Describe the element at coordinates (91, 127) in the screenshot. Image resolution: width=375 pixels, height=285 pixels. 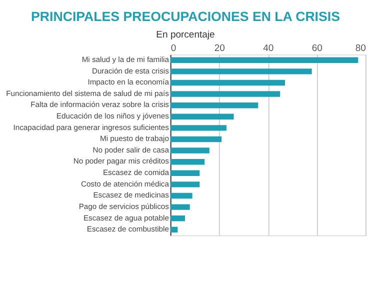
I see `y-tick-label: Incapacidad para generar ingresos suficientes` at that location.